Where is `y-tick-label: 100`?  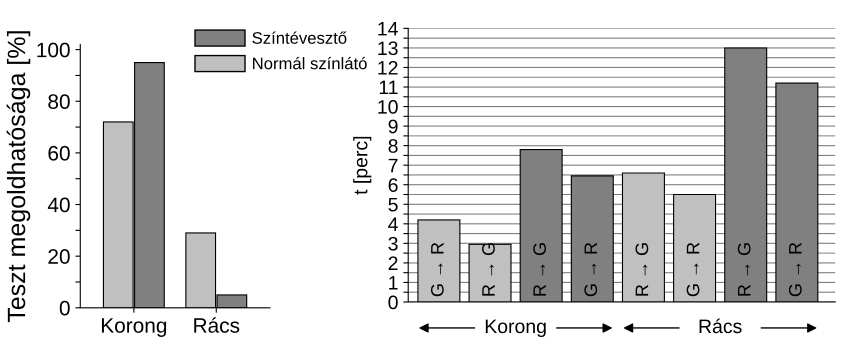
y-tick-label: 100 is located at coordinates (53, 50).